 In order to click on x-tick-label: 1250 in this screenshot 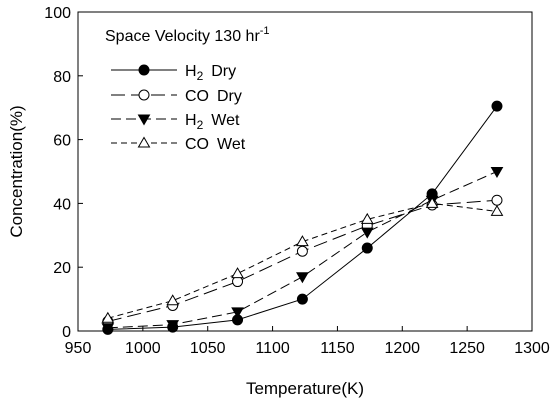, I will do `click(467, 348)`.